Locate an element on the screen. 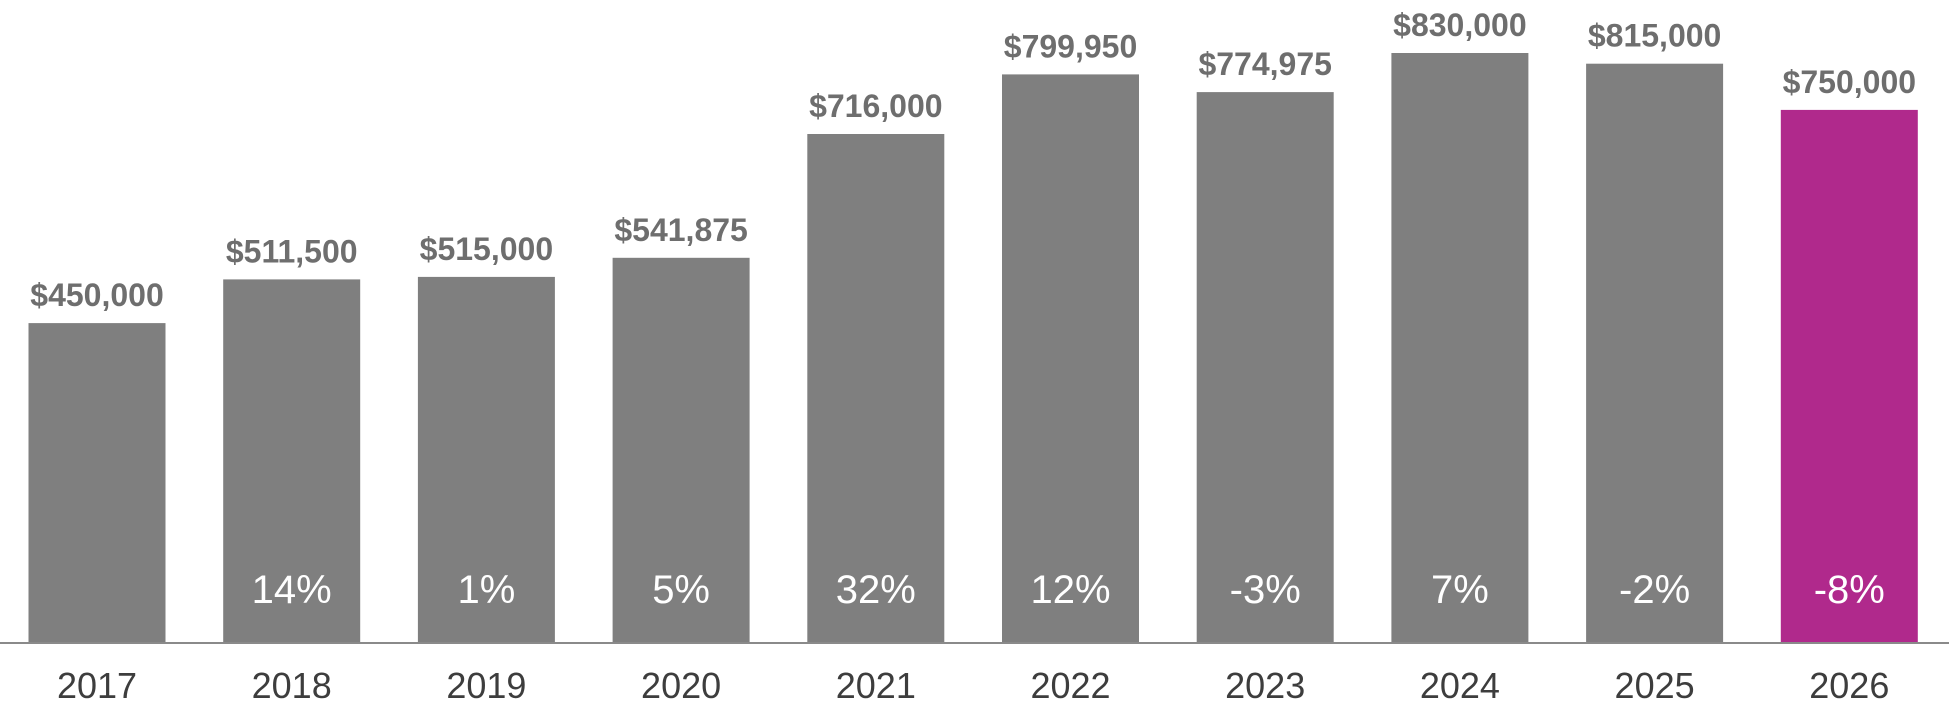 This screenshot has height=712, width=1949. x-tick-label-2023: 2023 is located at coordinates (1265, 685).